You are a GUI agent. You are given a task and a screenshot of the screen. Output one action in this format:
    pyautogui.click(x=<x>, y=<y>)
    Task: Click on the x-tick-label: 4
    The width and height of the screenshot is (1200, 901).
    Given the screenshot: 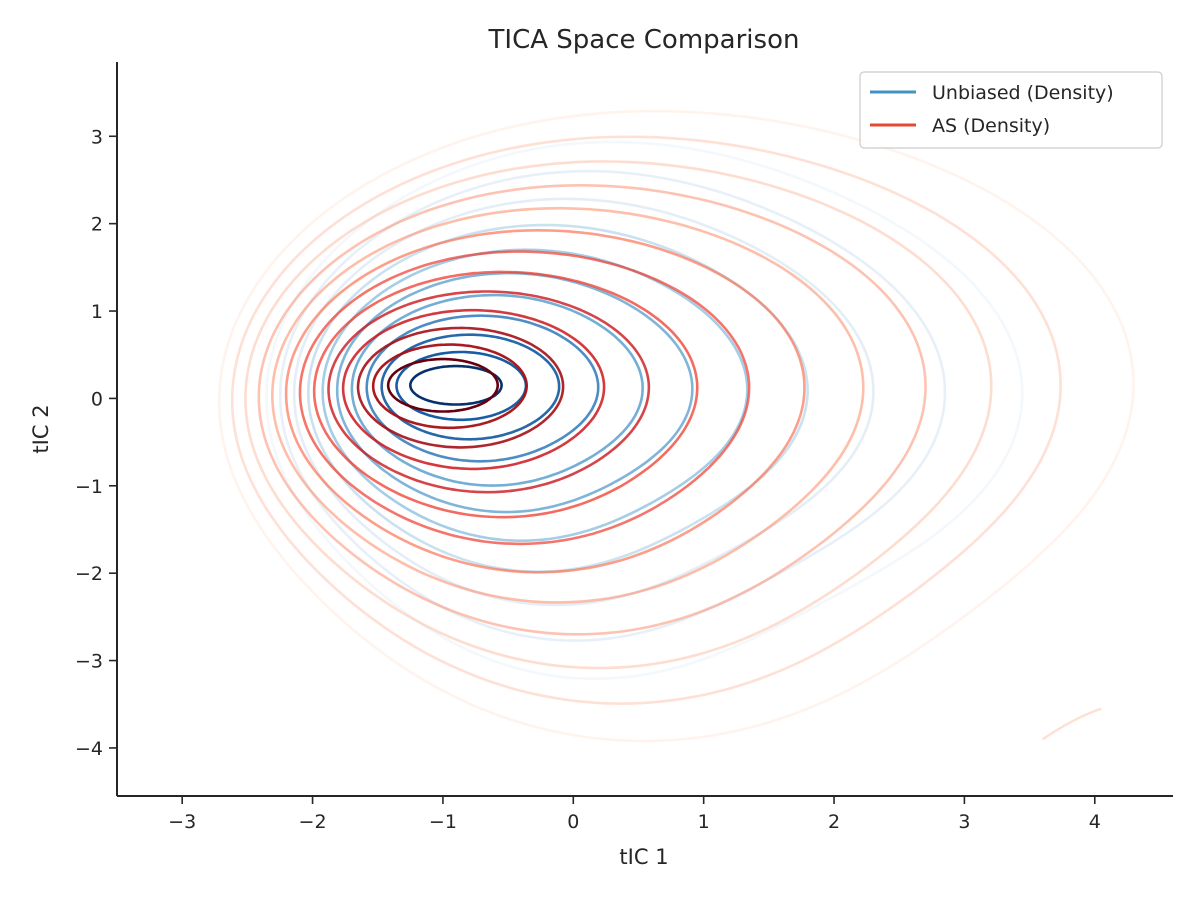 What is the action you would take?
    pyautogui.click(x=1095, y=822)
    